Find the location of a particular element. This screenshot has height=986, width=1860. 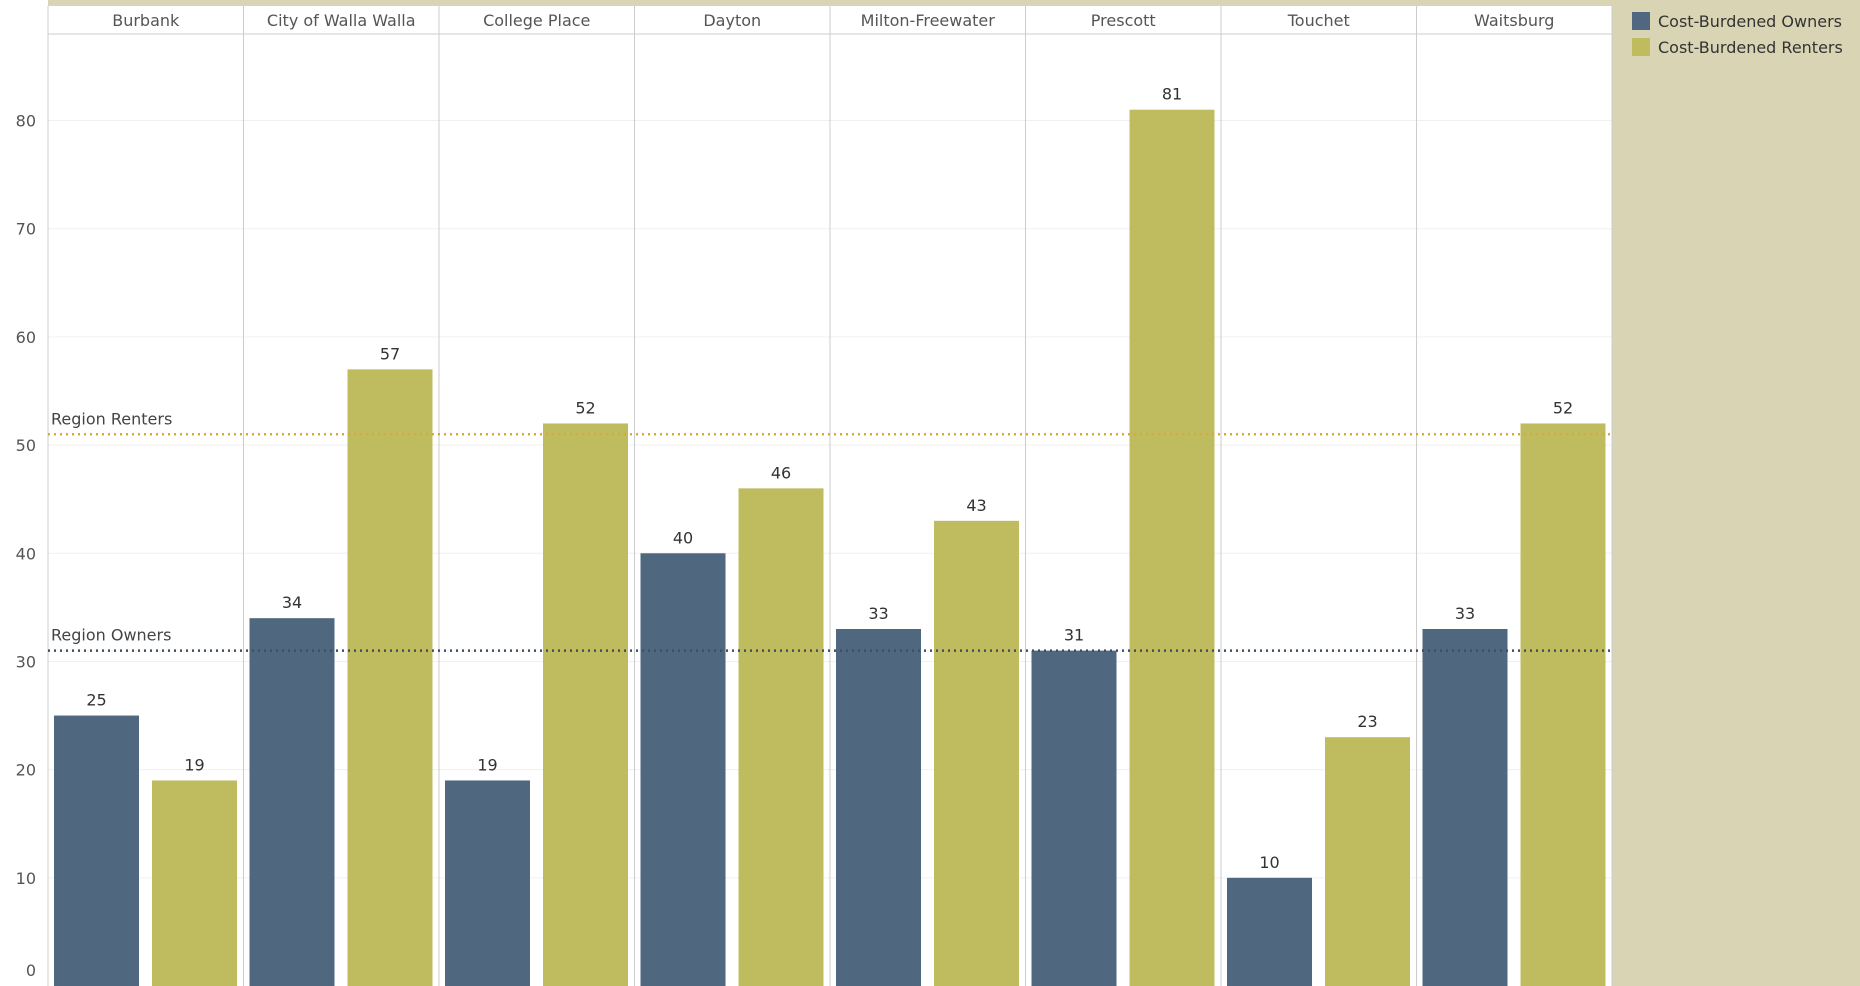

data-label: 46 is located at coordinates (781, 472).